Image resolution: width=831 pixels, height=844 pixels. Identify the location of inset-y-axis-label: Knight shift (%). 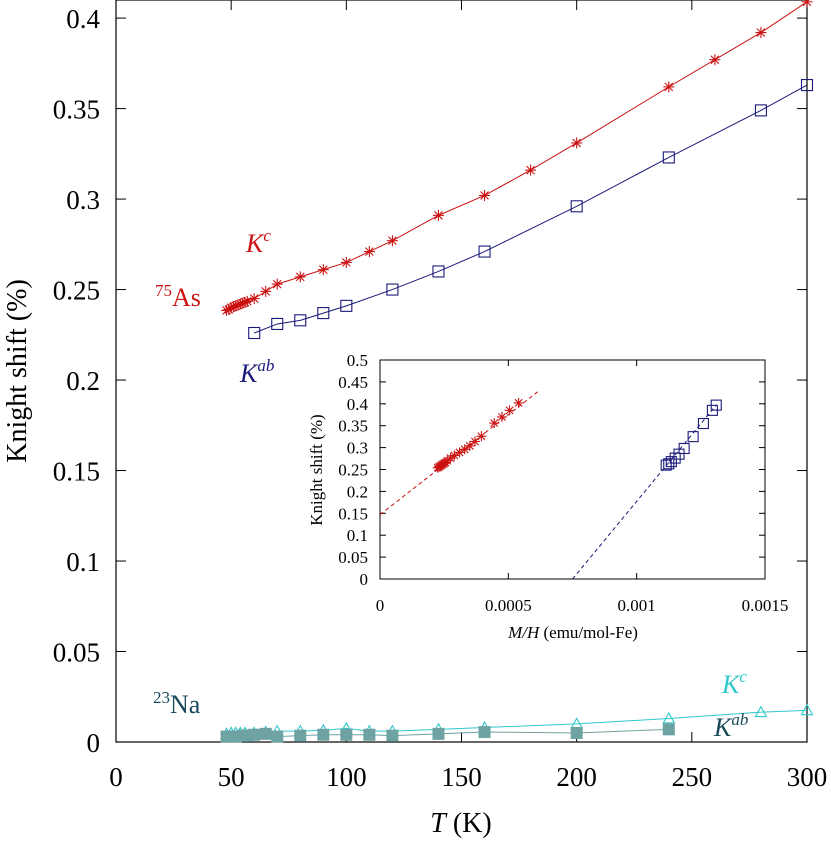
(316, 469).